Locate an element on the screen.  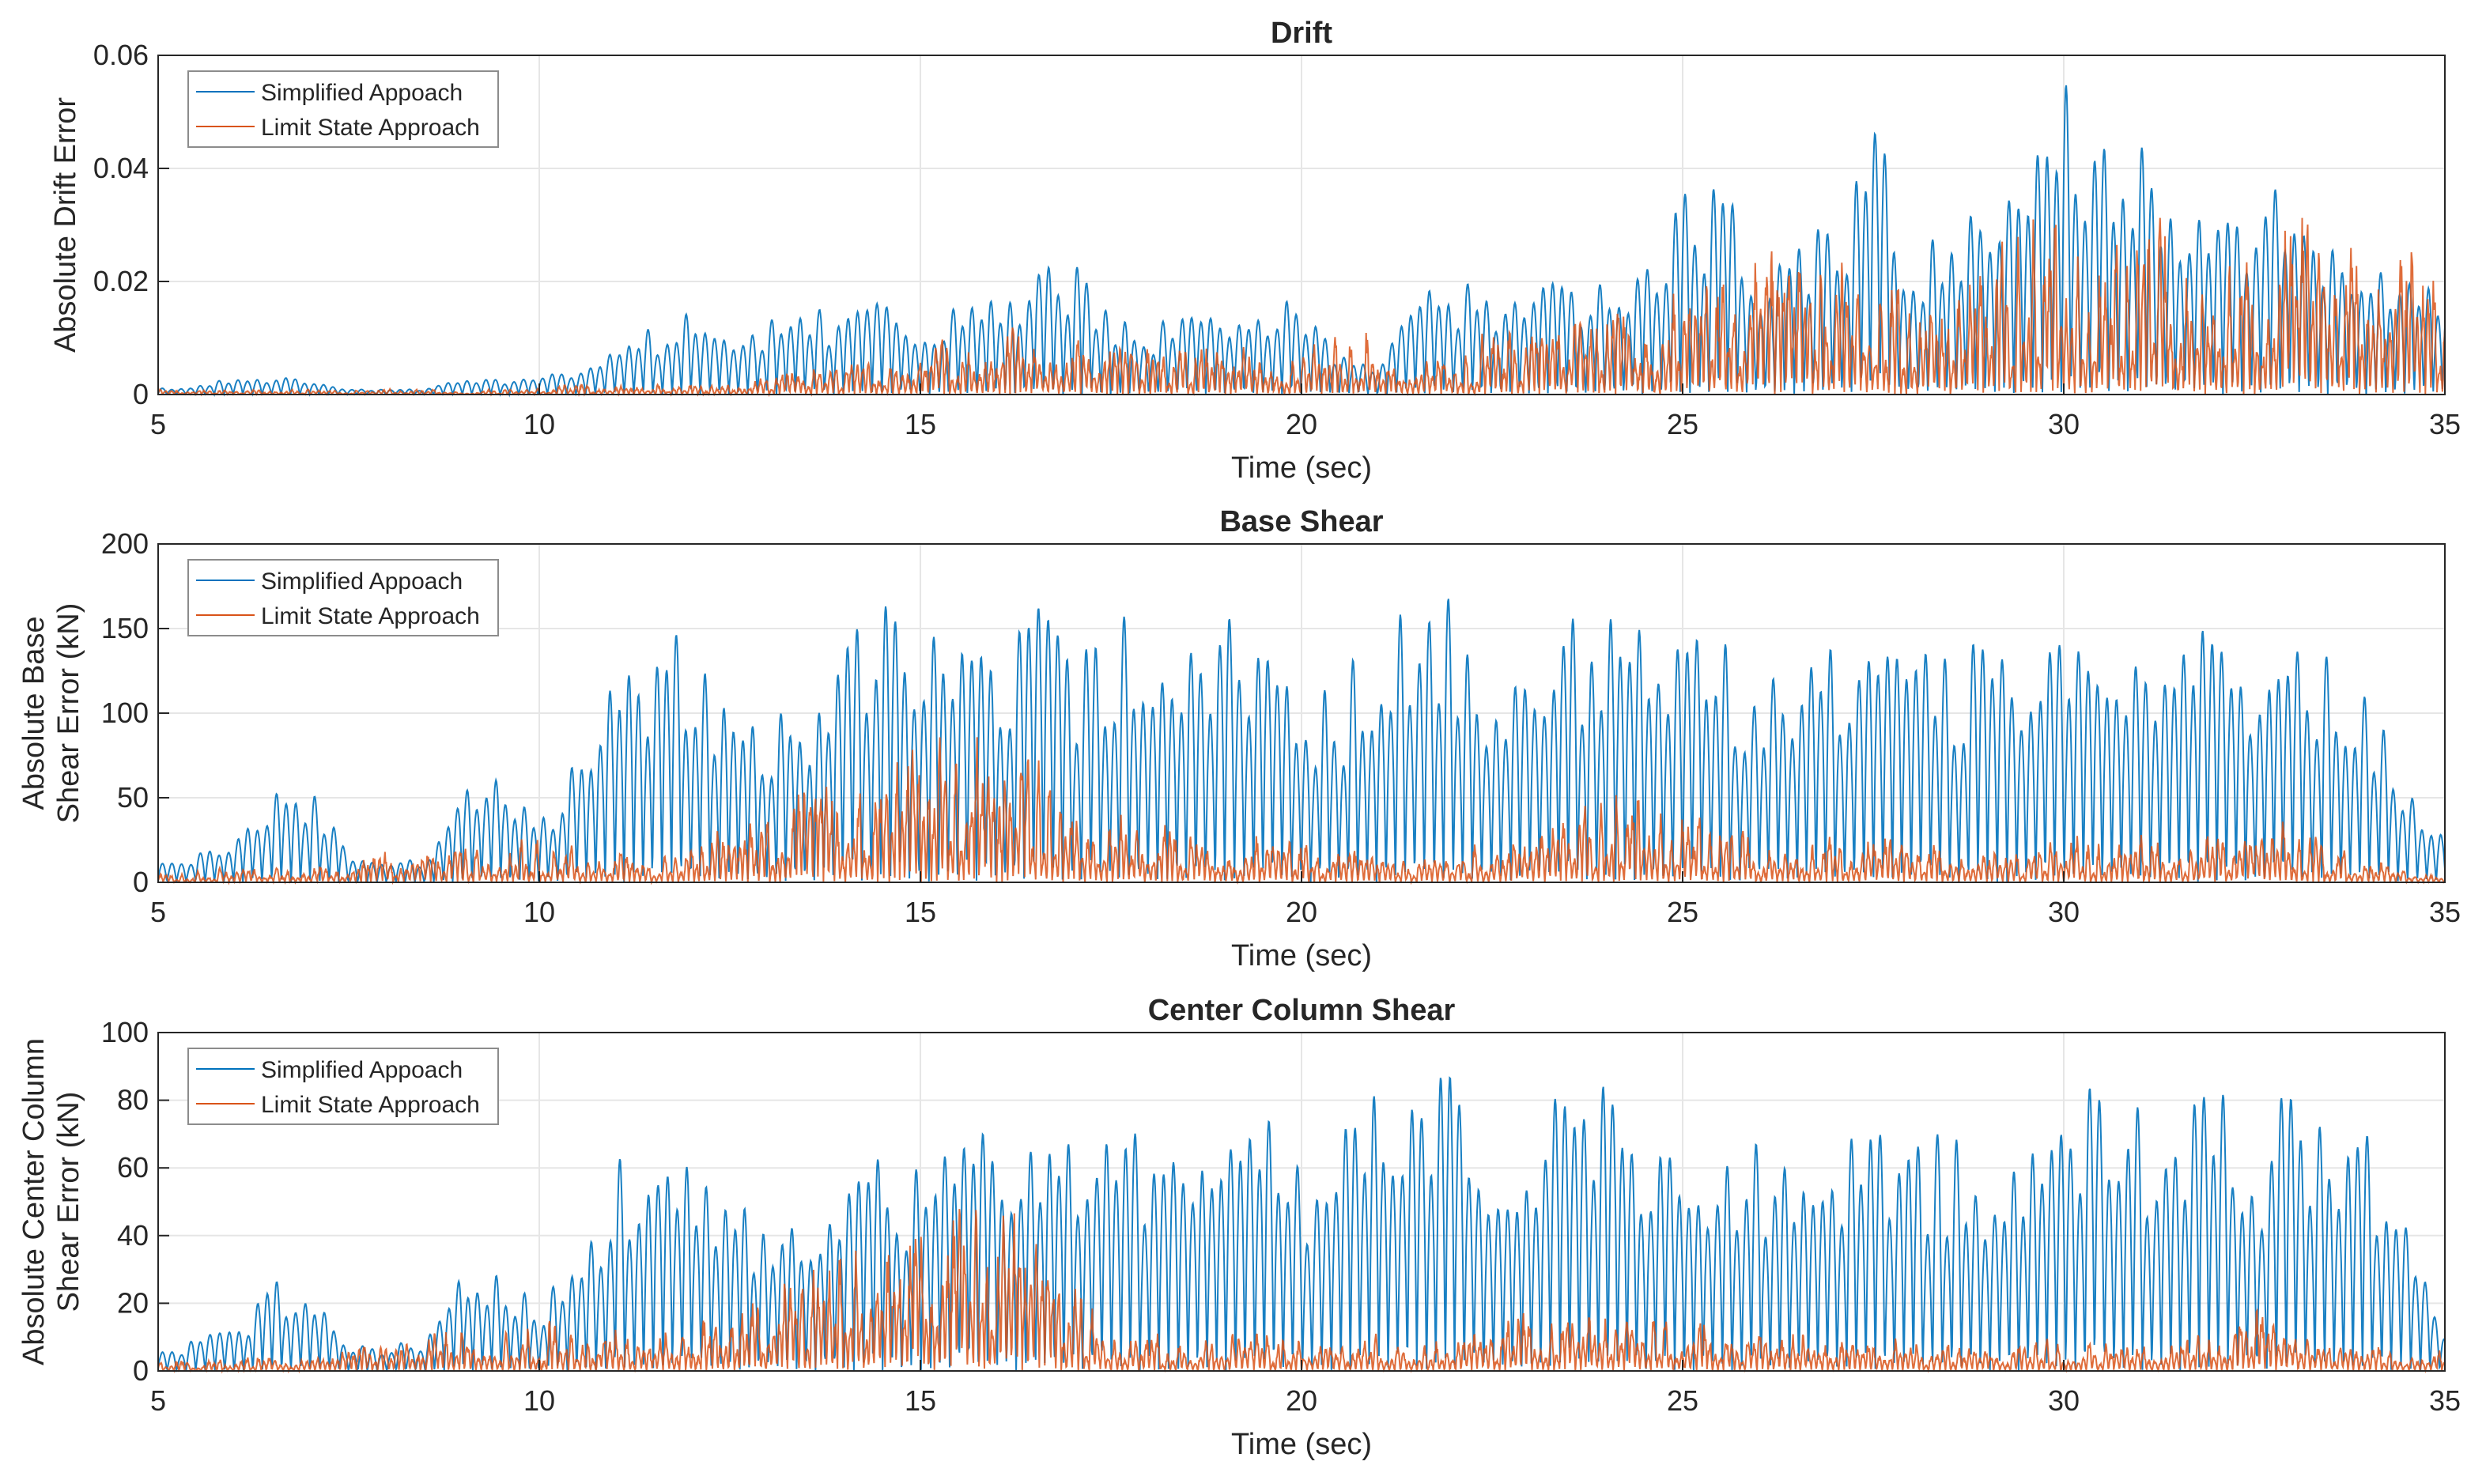
y-tick-label: 50 is located at coordinates (133, 797).